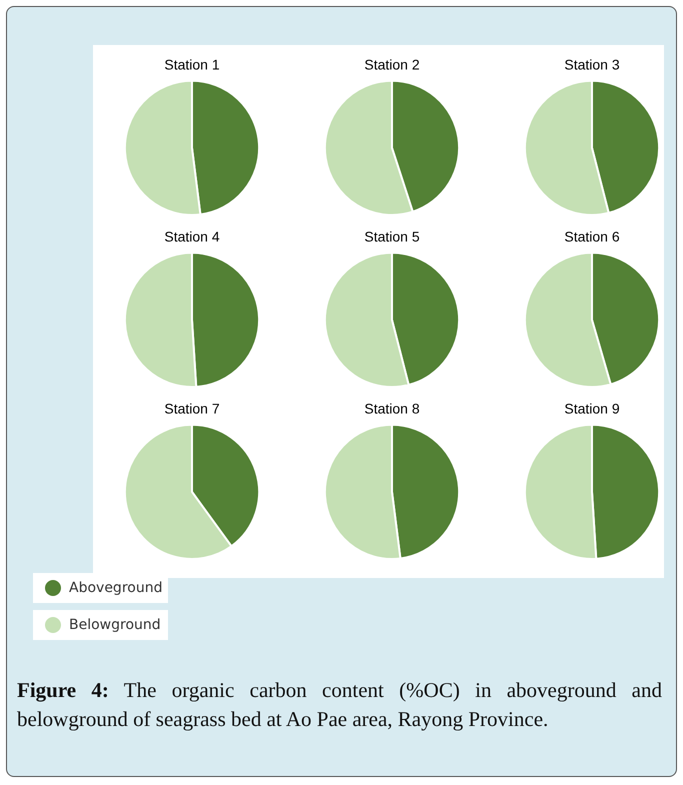 The image size is (683, 785). I want to click on chart-title: Station 4, so click(192, 236).